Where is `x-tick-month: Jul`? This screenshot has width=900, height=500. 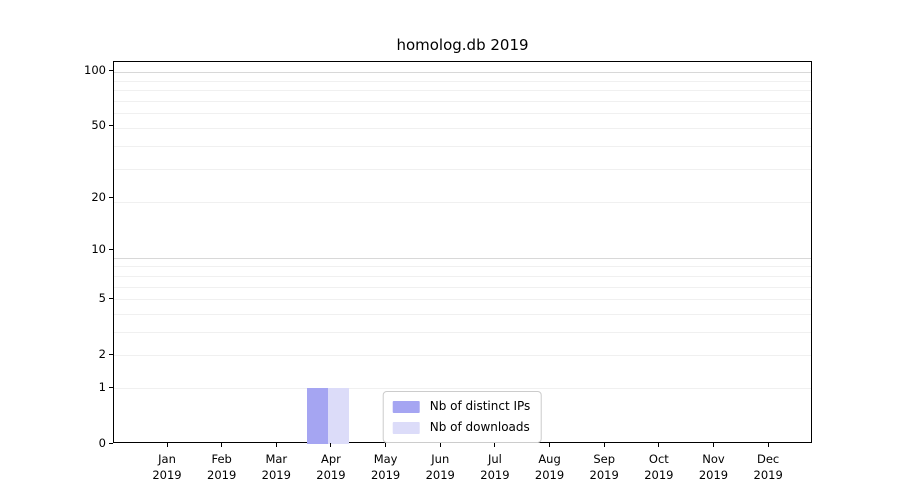
x-tick-month: Jul is located at coordinates (494, 459).